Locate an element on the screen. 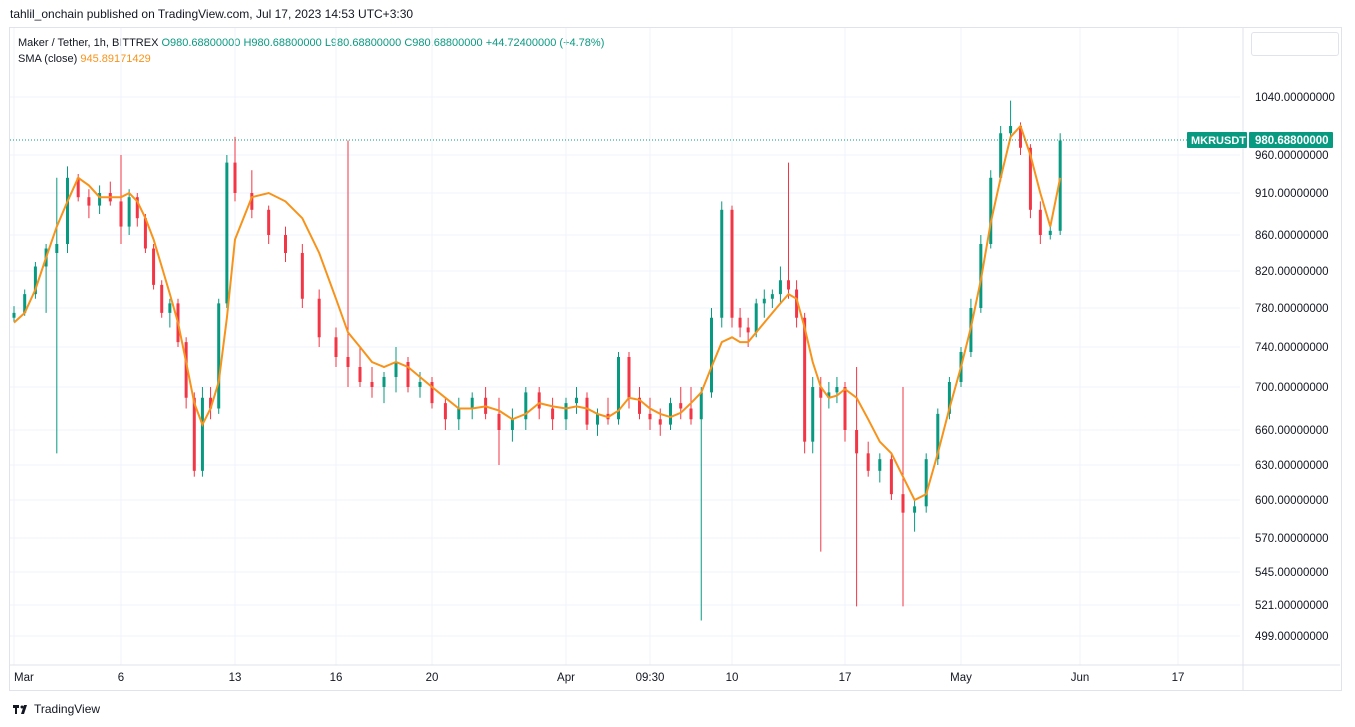 The width and height of the screenshot is (1355, 727). last-price-tag: MKRUSDT 980.68800000 is located at coordinates (1260, 140).